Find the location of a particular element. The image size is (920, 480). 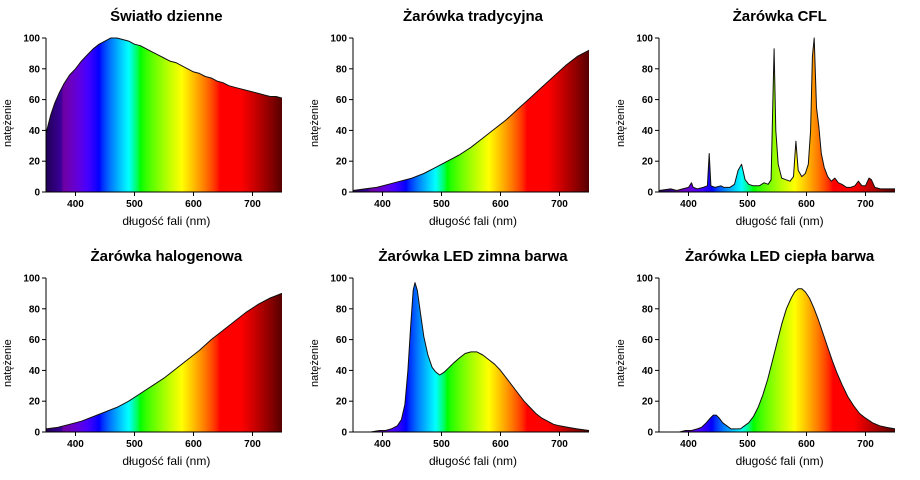

chart-title: Żarówka CFL is located at coordinates (779, 16).